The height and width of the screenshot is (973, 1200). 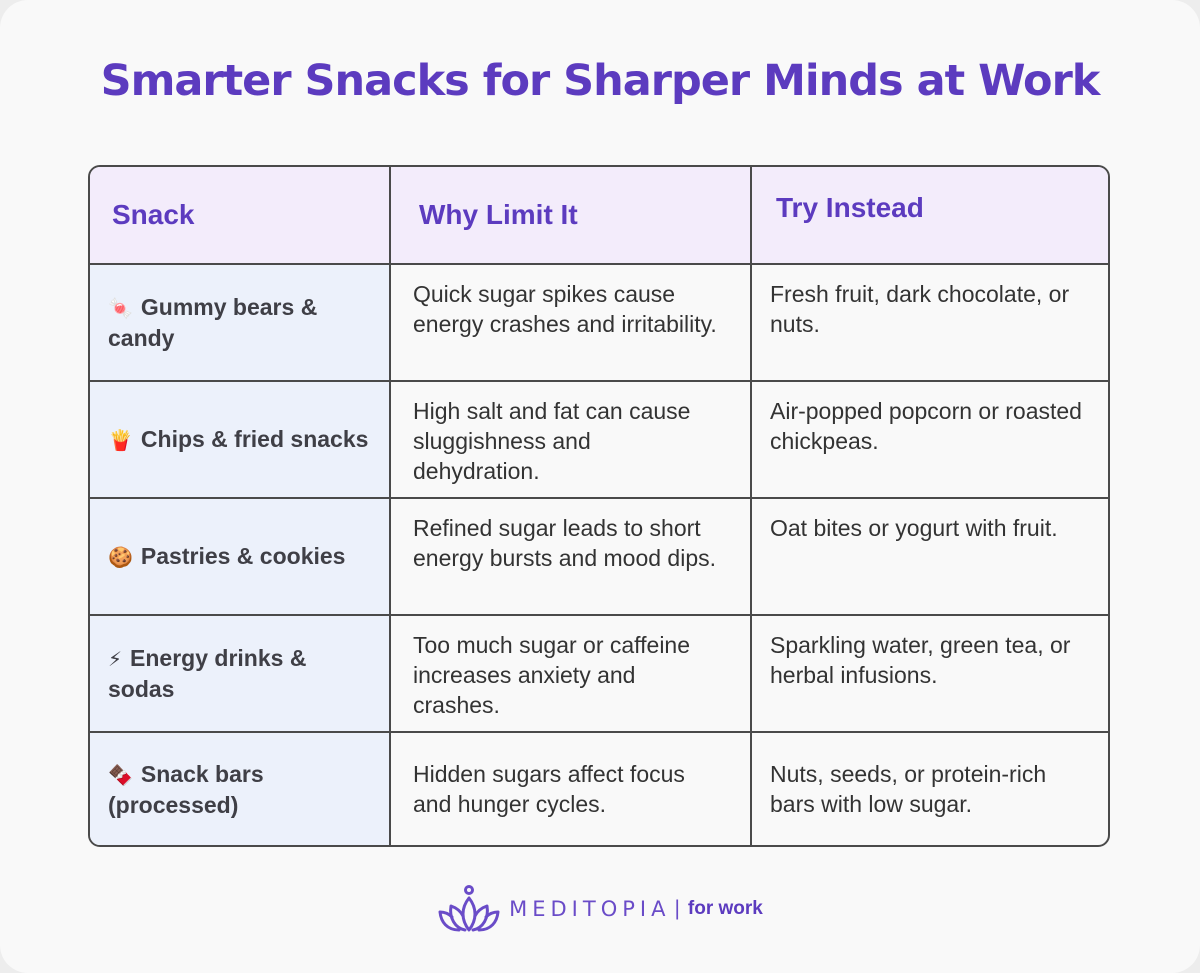 I want to click on snack-label: Snack bars (processed), so click(x=186, y=789).